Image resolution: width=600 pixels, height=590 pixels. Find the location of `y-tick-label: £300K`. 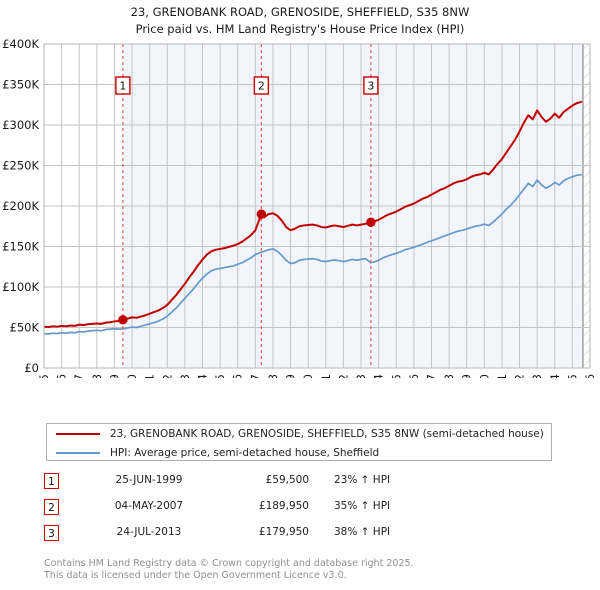

y-tick-label: £300K is located at coordinates (20, 125).